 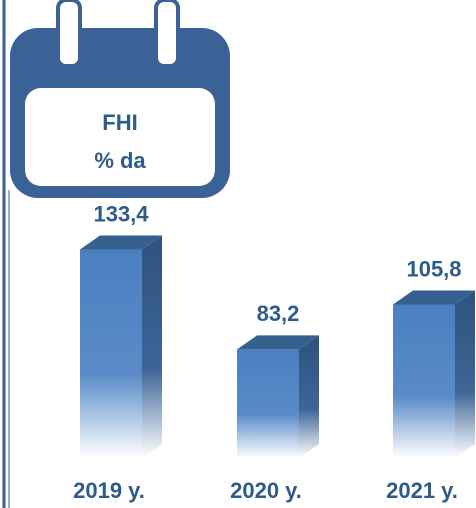 What do you see at coordinates (109, 490) in the screenshot?
I see `x-tick-label: 2019 y.` at bounding box center [109, 490].